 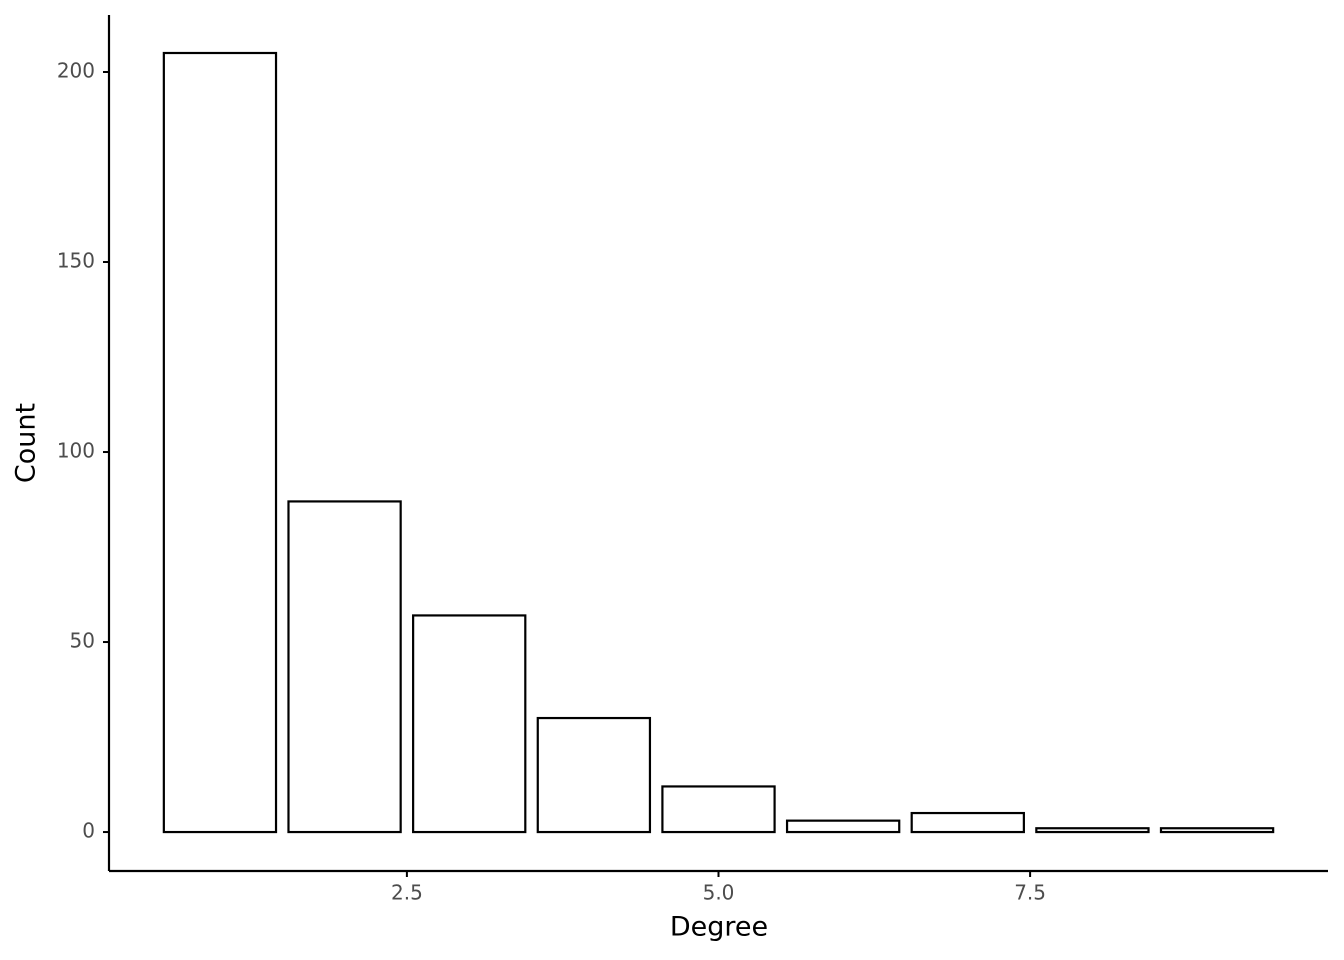 I want to click on y-tick-label: 200, so click(x=76, y=71).